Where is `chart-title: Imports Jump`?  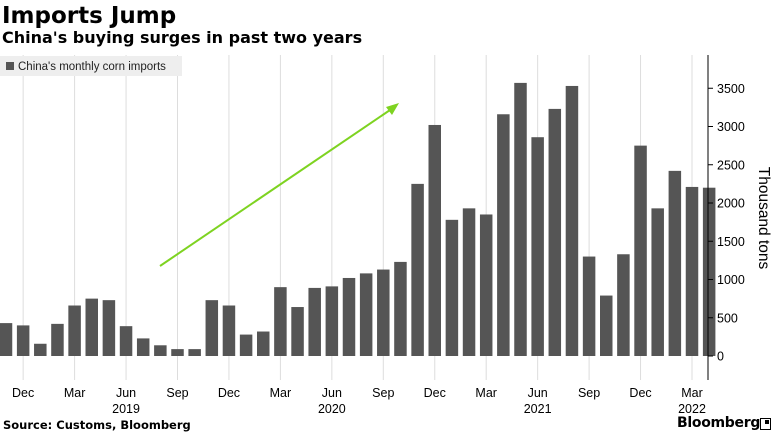 chart-title: Imports Jump is located at coordinates (89, 16).